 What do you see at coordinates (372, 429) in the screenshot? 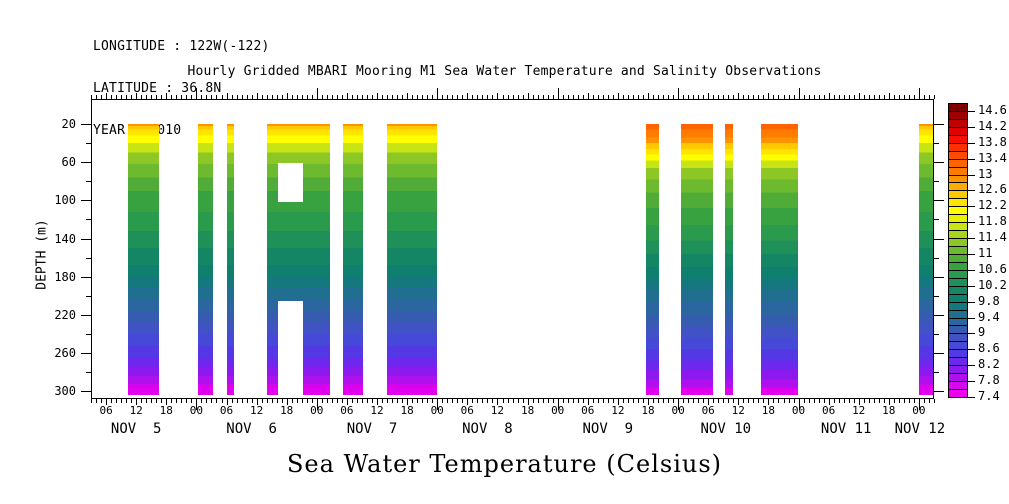
I see `date-label: NOV 7` at bounding box center [372, 429].